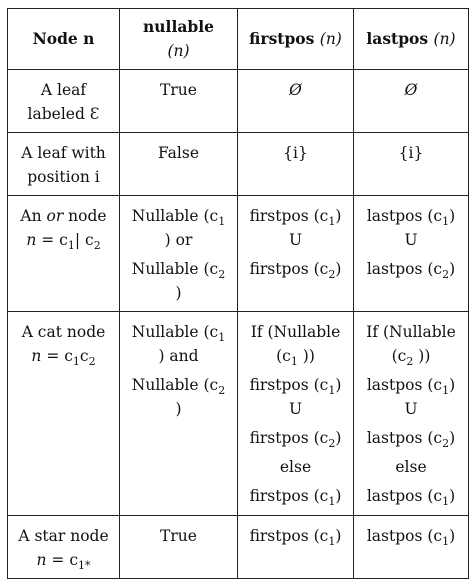  What do you see at coordinates (295, 39) in the screenshot?
I see `header-firstpos: firstpos (n)` at bounding box center [295, 39].